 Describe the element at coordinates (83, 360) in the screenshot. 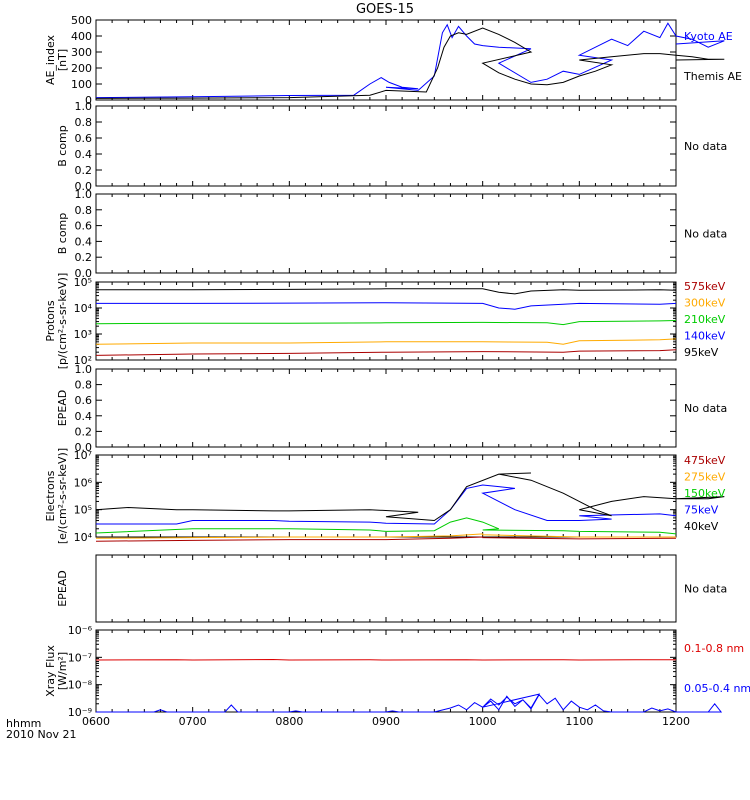

I see `y-tick-label: 10²` at that location.